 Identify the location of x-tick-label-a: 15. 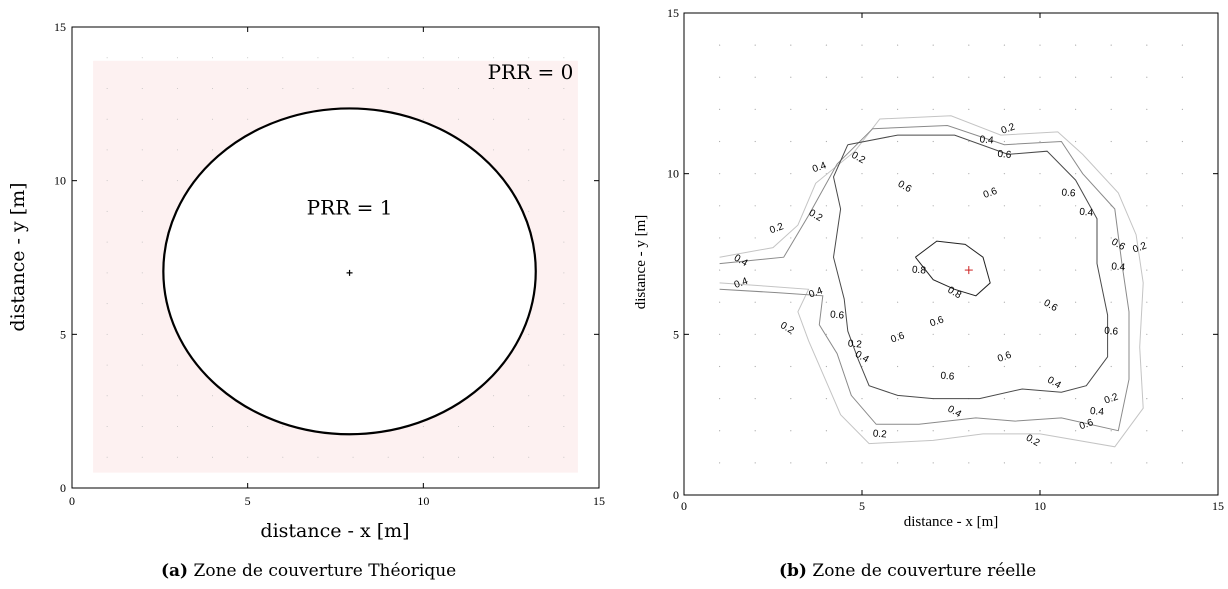
(599, 501).